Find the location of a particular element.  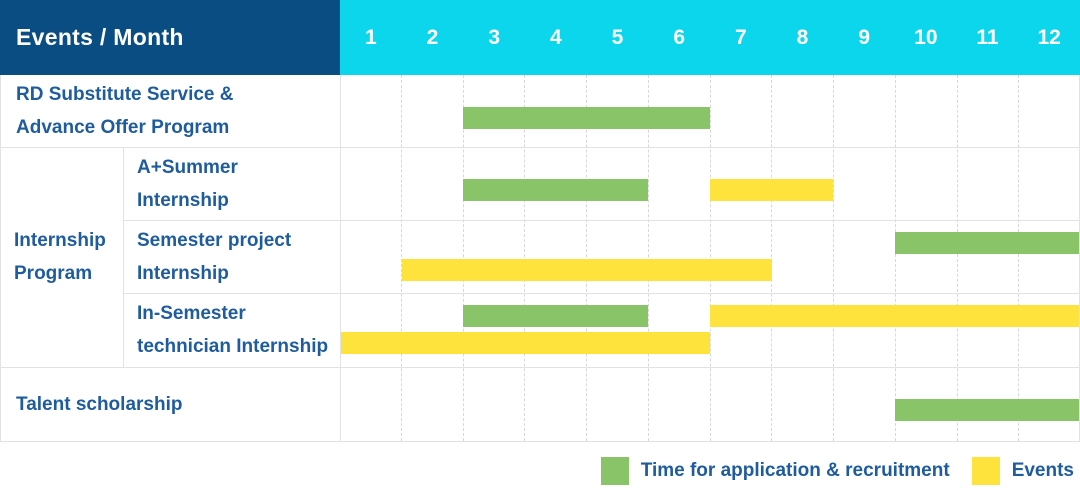

group-label-line-0: Internship is located at coordinates (60, 240).